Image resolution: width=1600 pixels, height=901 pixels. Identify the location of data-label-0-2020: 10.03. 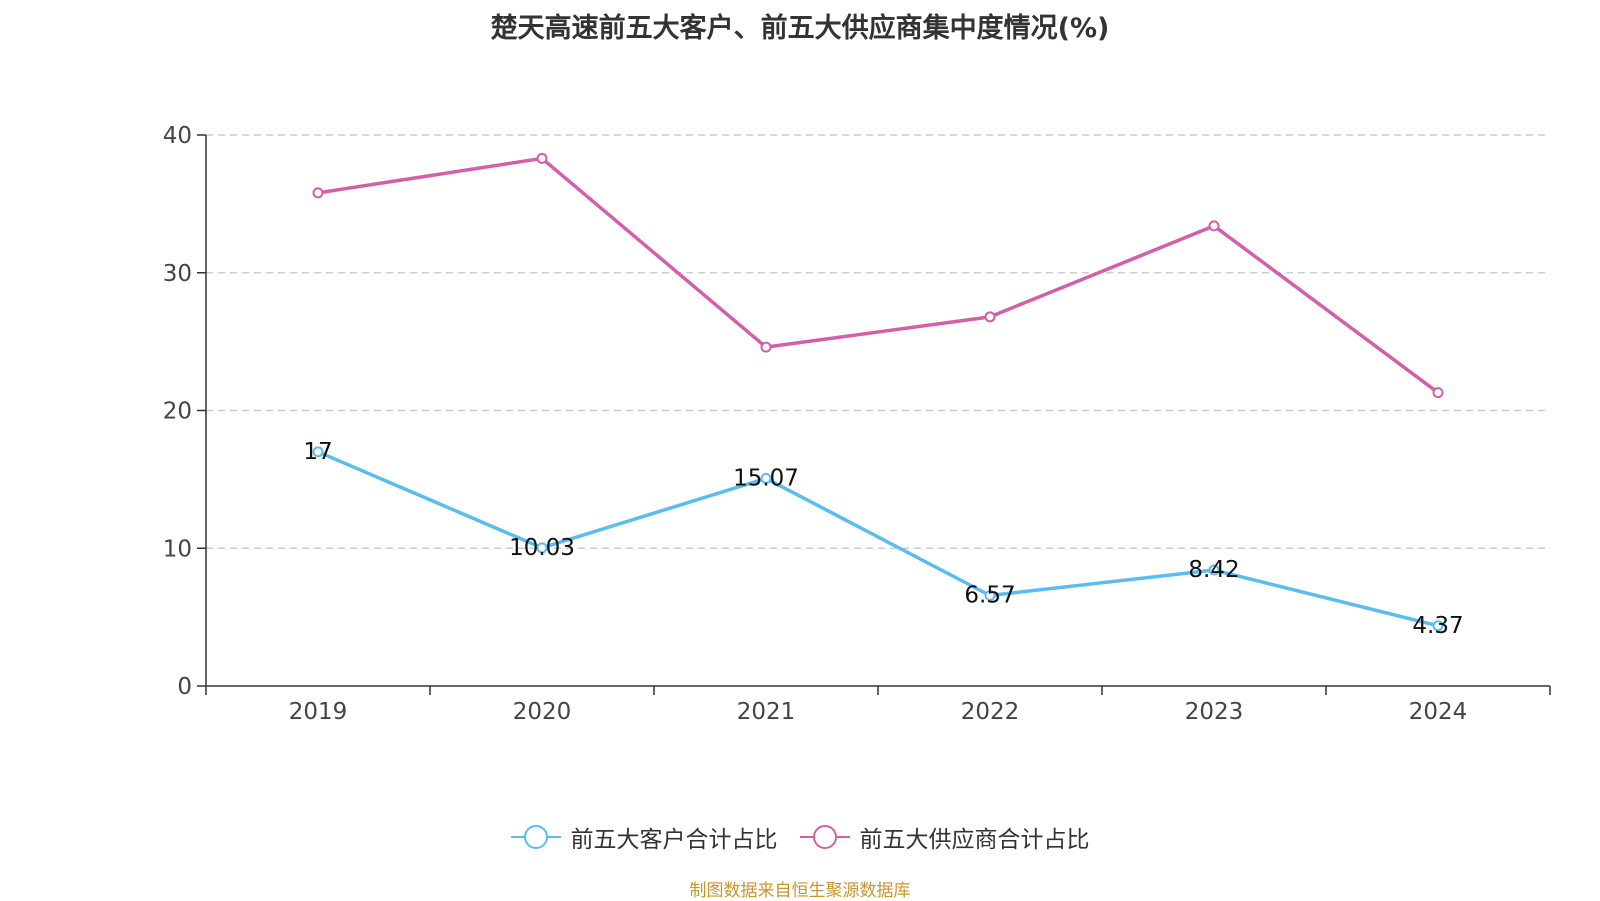
(542, 548).